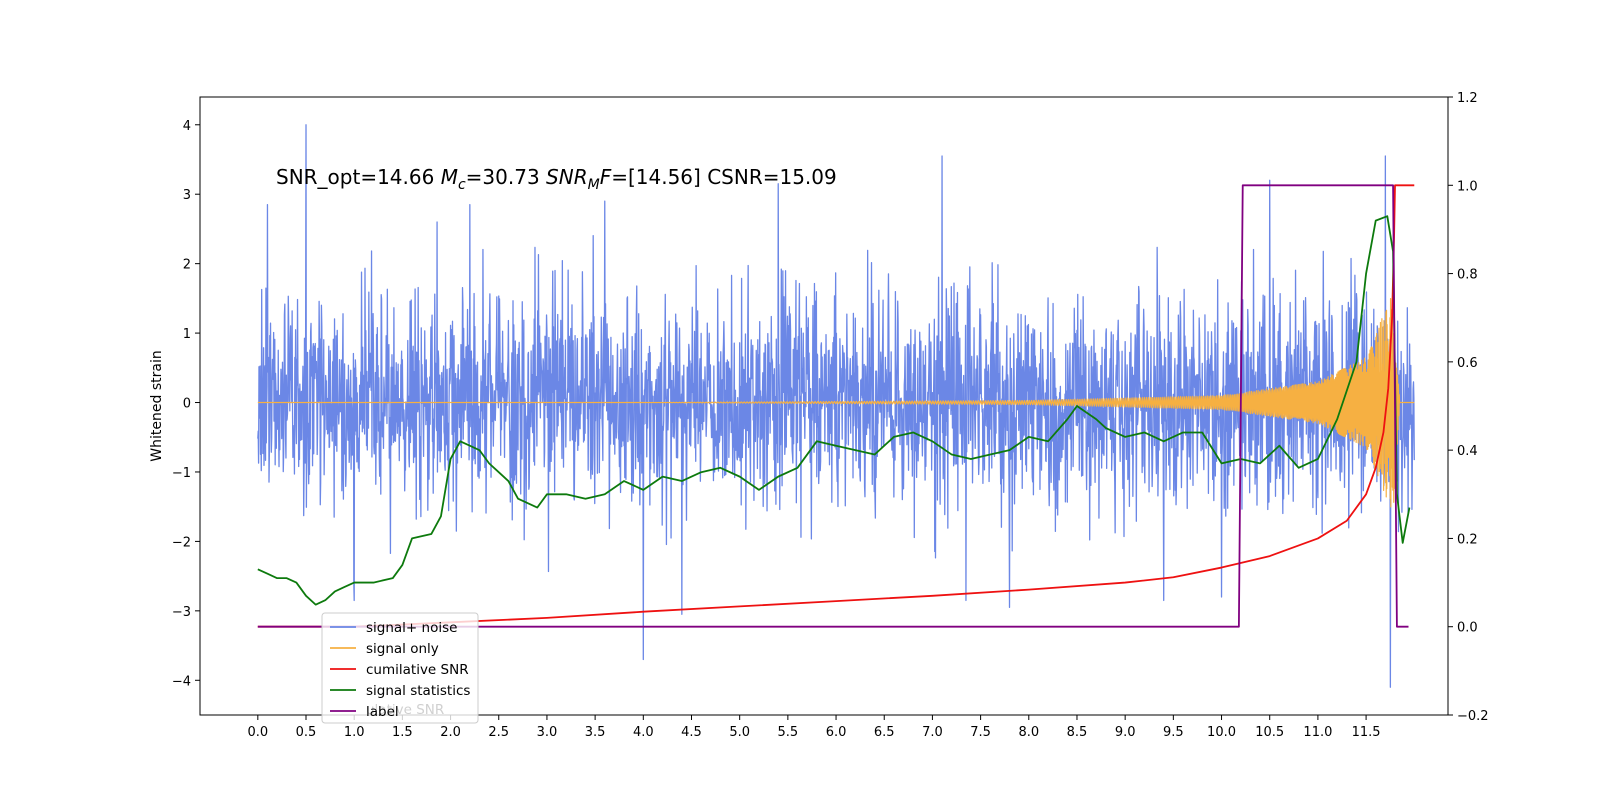 The height and width of the screenshot is (800, 1600). Describe the element at coordinates (1317, 732) in the screenshot. I see `x-tick-label: 11.0` at that location.